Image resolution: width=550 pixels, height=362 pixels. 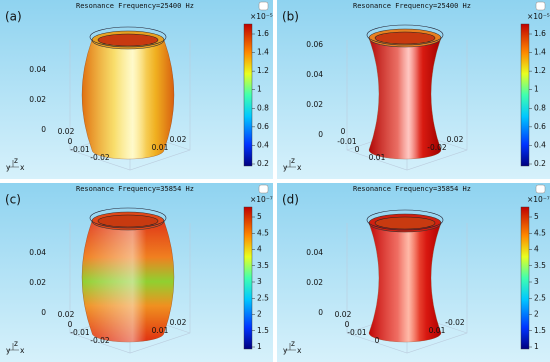 What do you see at coordinates (290, 200) in the screenshot?
I see `panel-label: (d)` at bounding box center [290, 200].